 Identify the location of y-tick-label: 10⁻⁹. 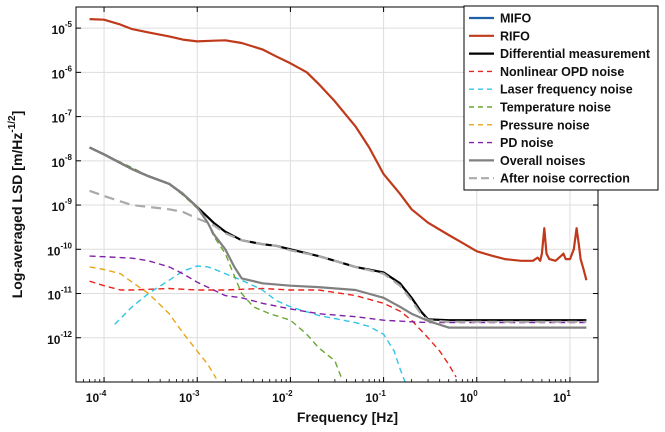
(62, 205).